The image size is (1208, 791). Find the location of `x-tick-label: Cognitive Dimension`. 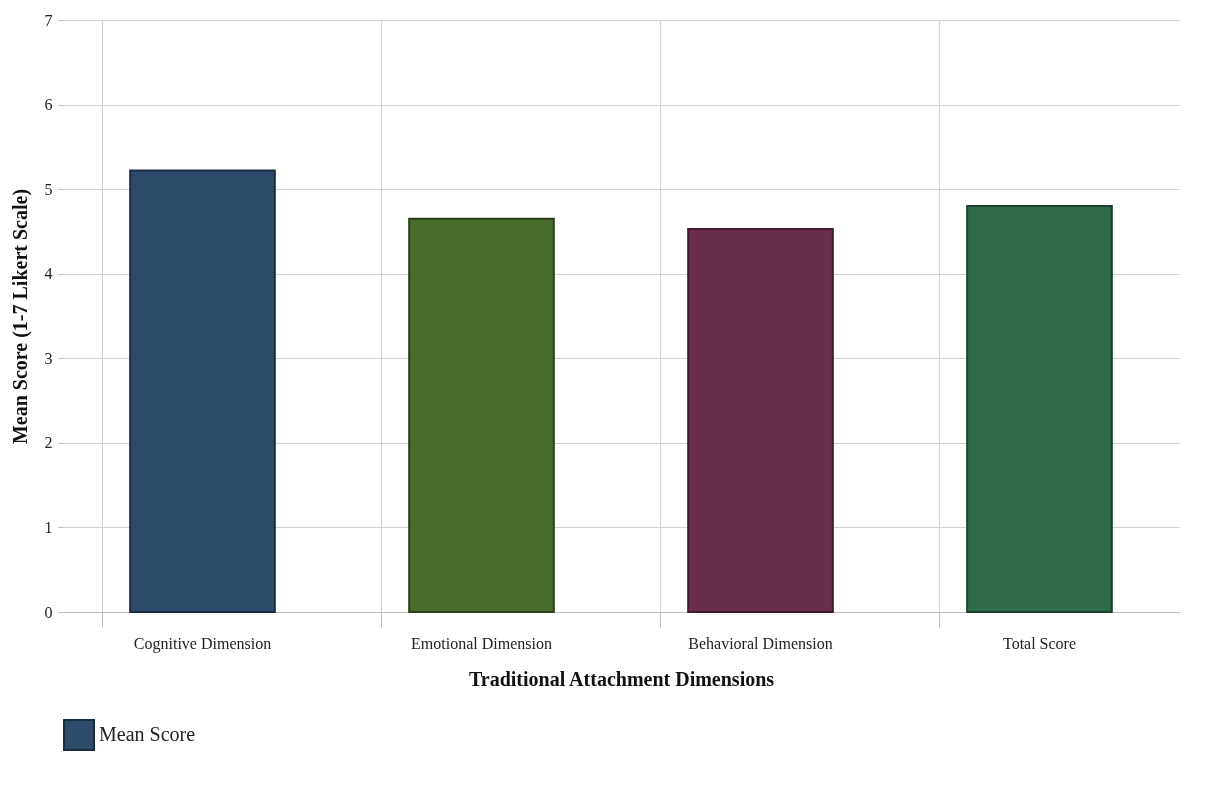

x-tick-label: Cognitive Dimension is located at coordinates (202, 643).